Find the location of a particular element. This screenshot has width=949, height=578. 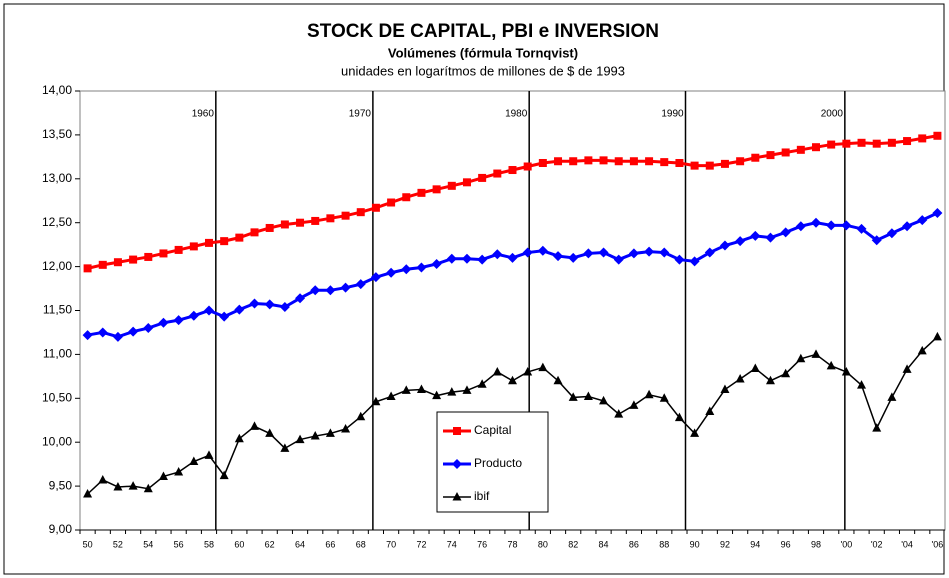

x-tick-label: 94 is located at coordinates (755, 544).